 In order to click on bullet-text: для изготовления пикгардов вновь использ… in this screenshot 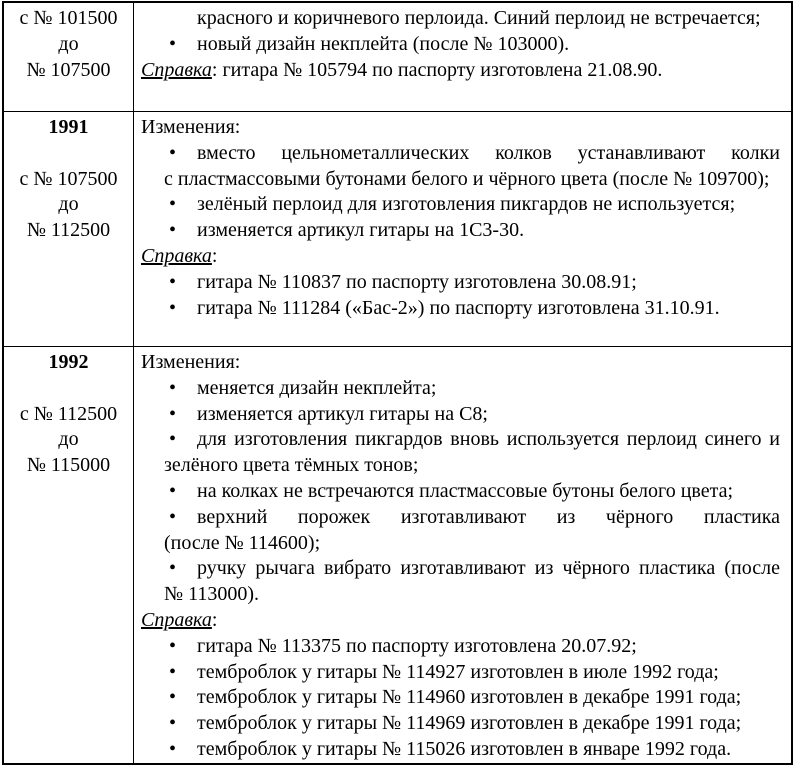, I will do `click(472, 452)`.